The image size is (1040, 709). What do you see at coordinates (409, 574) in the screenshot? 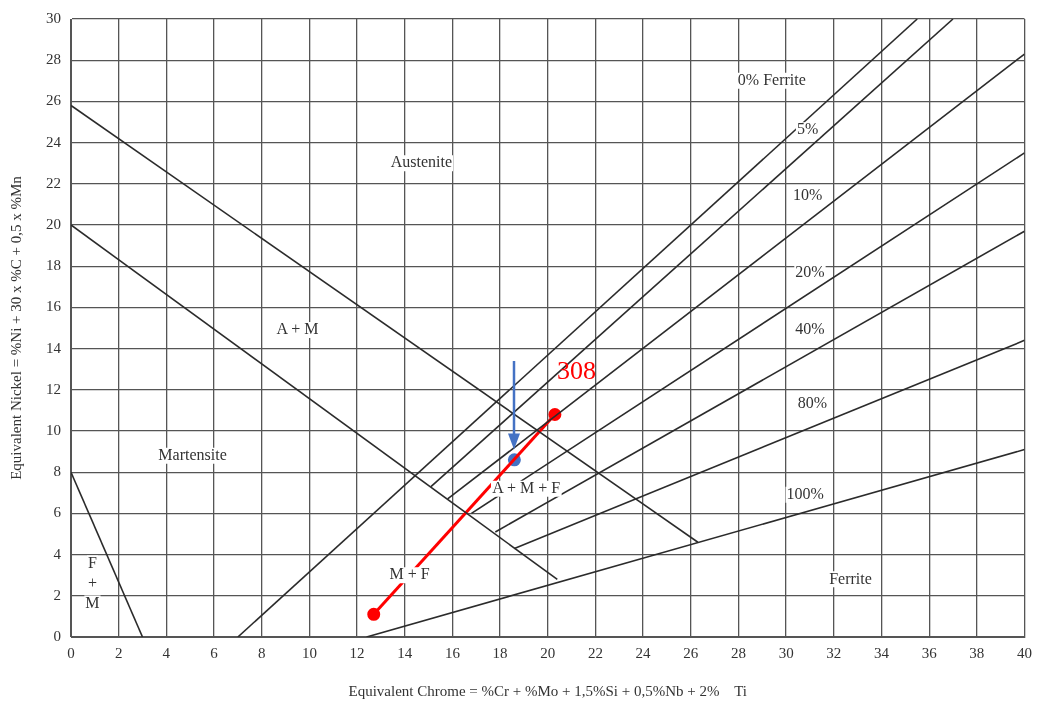
I see `annotation: M + F` at bounding box center [409, 574].